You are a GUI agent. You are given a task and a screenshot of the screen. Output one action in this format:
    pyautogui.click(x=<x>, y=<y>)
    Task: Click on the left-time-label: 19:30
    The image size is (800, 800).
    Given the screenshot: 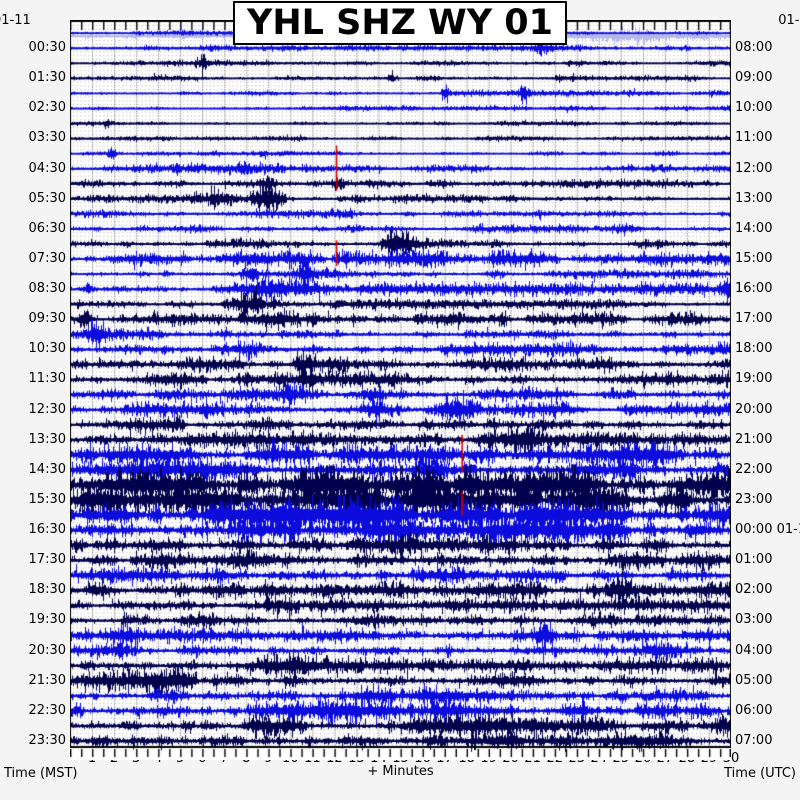 What is the action you would take?
    pyautogui.click(x=47, y=620)
    